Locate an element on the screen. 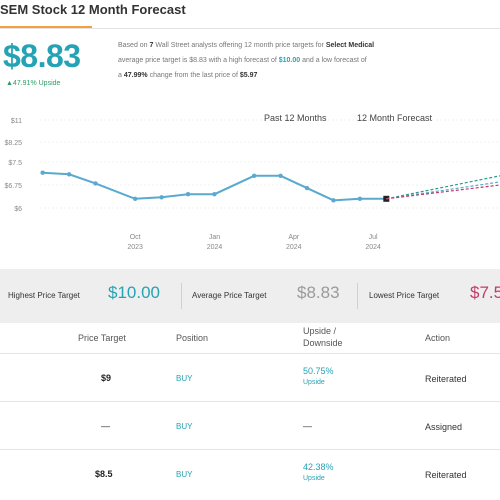 Image resolution: width=500 pixels, height=500 pixels. header-divider is located at coordinates (250, 28).